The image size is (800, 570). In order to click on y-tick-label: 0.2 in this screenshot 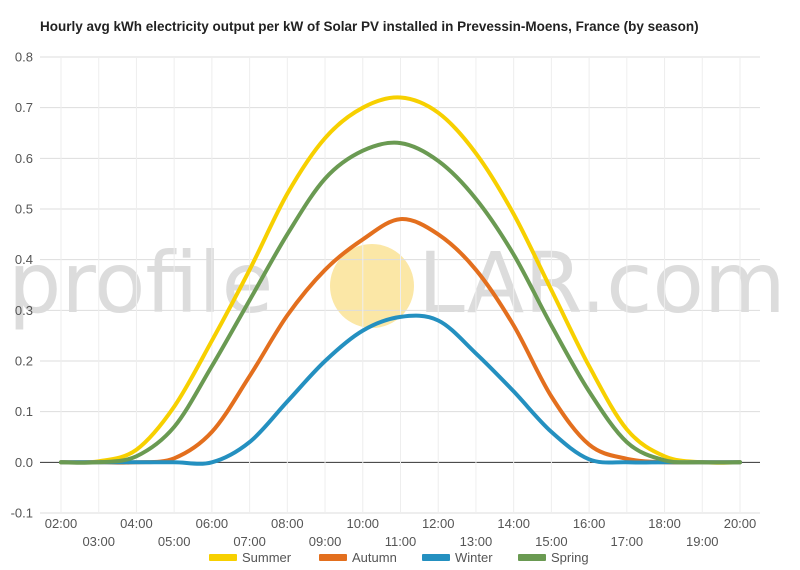, I will do `click(24, 361)`.